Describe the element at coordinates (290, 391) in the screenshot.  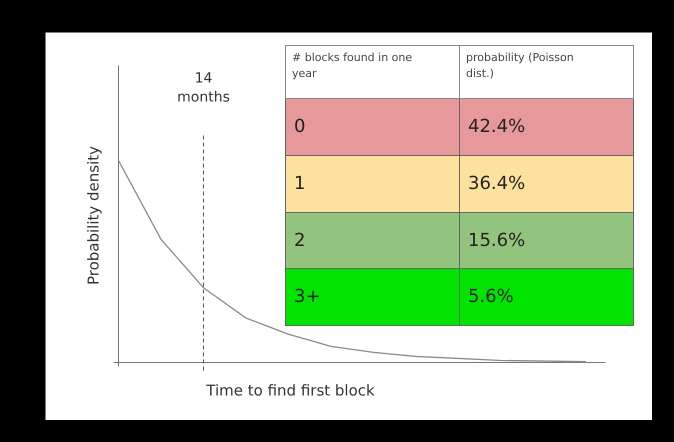
I see `x-axis-title: Time to find first block` at that location.